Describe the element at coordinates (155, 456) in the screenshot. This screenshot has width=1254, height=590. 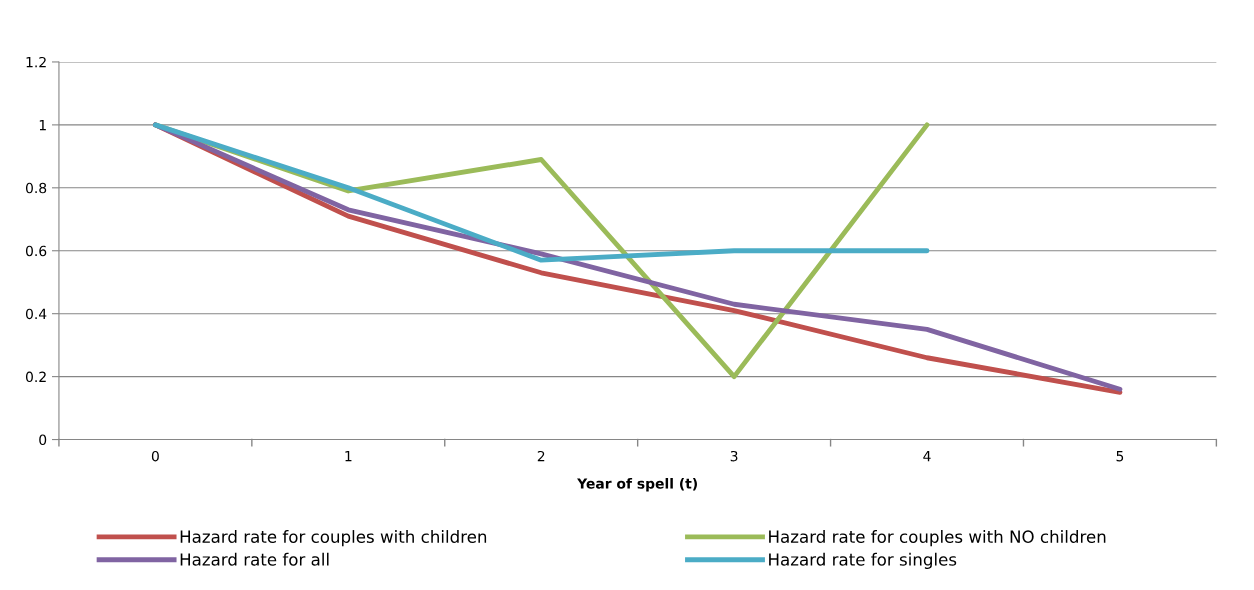
I see `x-tick-label: 0` at that location.